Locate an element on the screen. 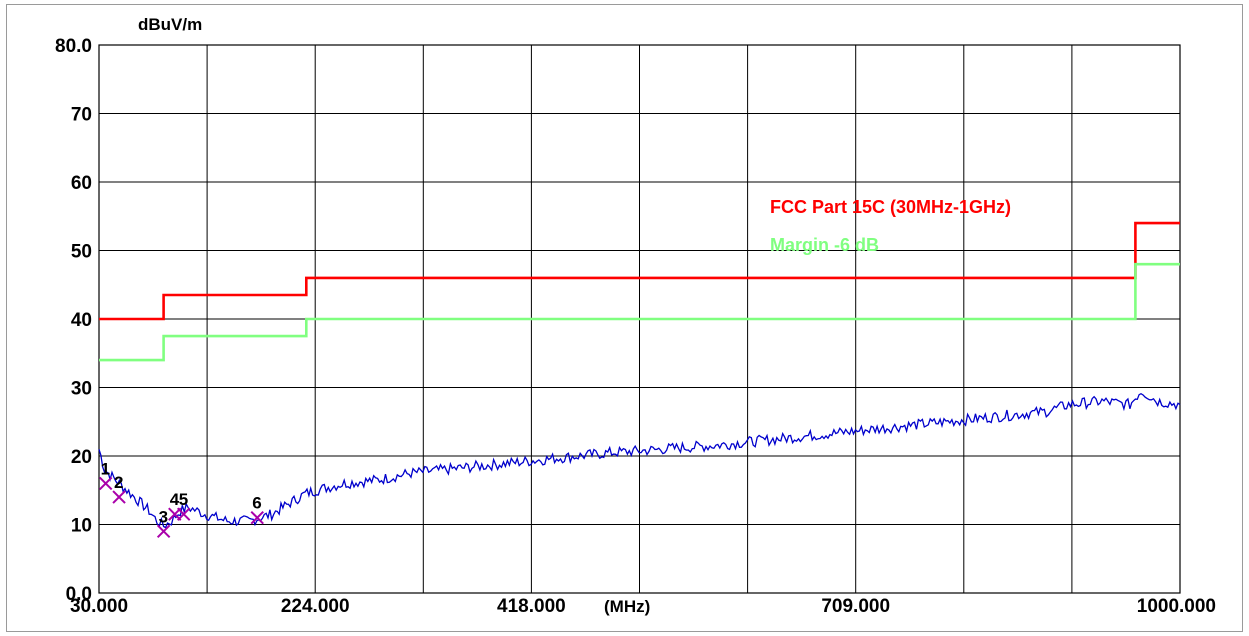  legend-margin: Margin -6 dB is located at coordinates (824, 245).